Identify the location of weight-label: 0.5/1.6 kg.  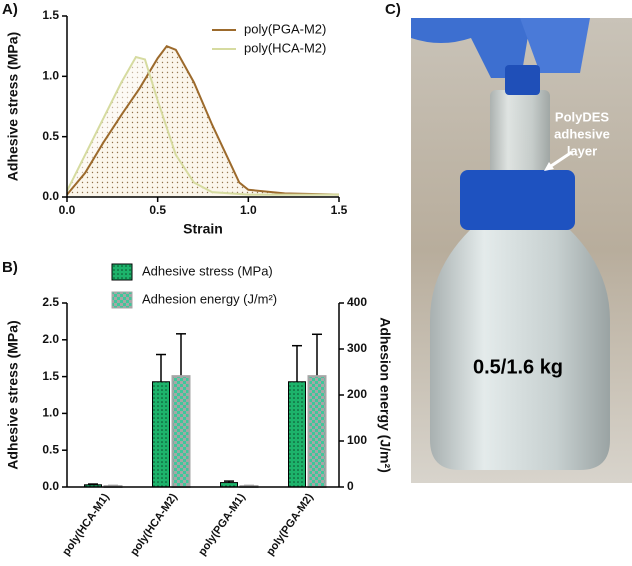
(518, 367).